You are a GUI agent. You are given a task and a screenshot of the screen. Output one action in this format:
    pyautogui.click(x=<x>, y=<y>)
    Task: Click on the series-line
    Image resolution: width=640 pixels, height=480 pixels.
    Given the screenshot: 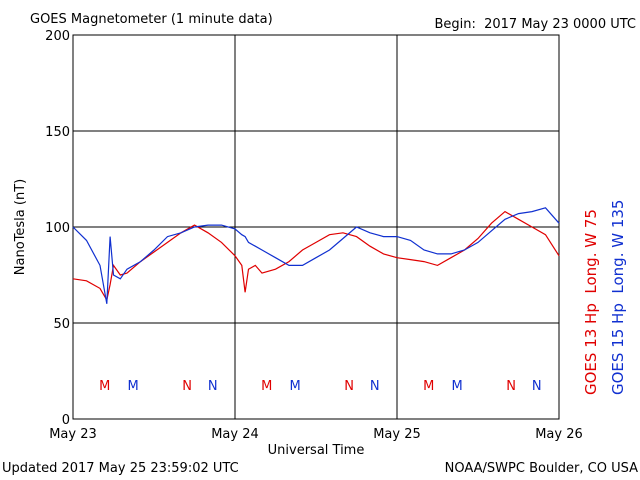 What is the action you would take?
    pyautogui.click(x=316, y=256)
    